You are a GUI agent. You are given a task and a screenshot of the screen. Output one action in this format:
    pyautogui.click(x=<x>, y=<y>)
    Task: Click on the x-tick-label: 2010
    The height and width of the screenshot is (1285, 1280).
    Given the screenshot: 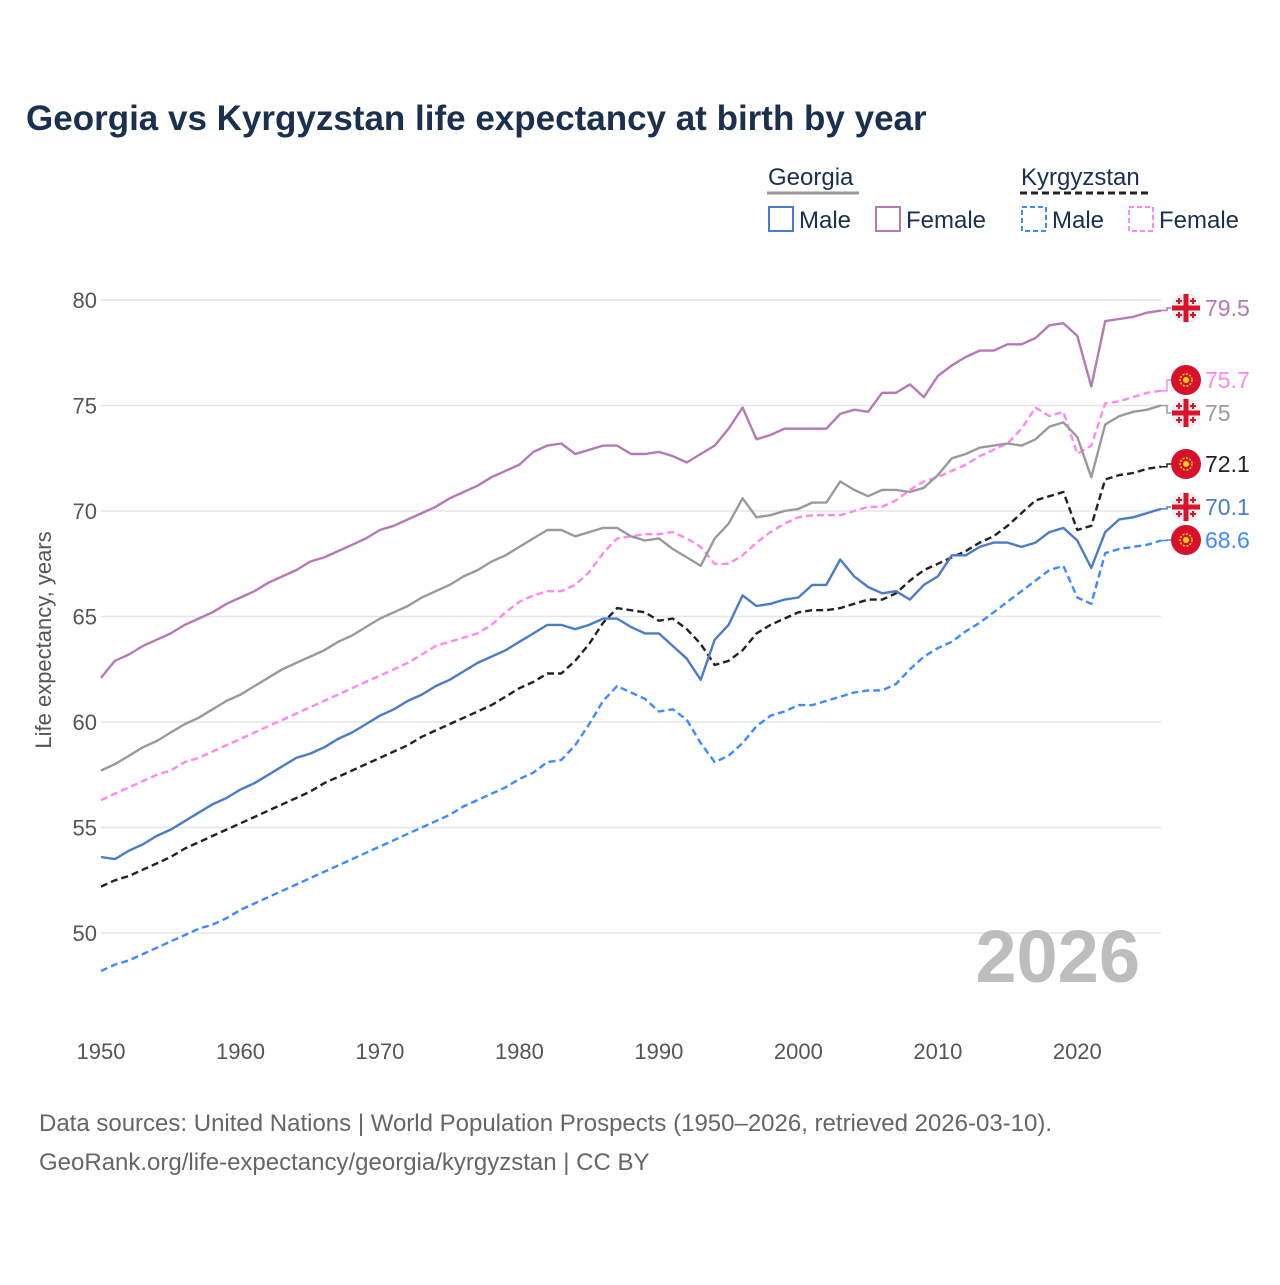 What is the action you would take?
    pyautogui.click(x=937, y=1051)
    